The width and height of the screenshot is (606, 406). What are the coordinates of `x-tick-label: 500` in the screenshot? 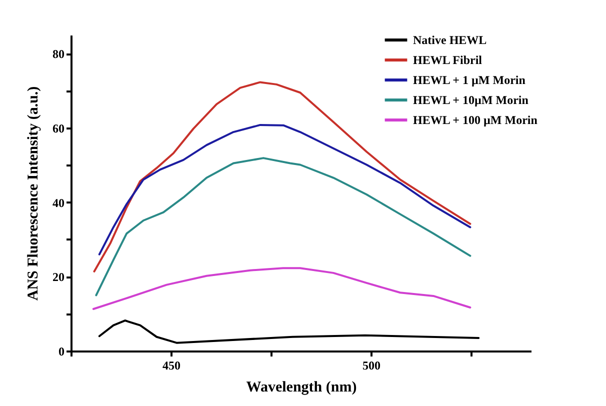 It's located at (371, 365).